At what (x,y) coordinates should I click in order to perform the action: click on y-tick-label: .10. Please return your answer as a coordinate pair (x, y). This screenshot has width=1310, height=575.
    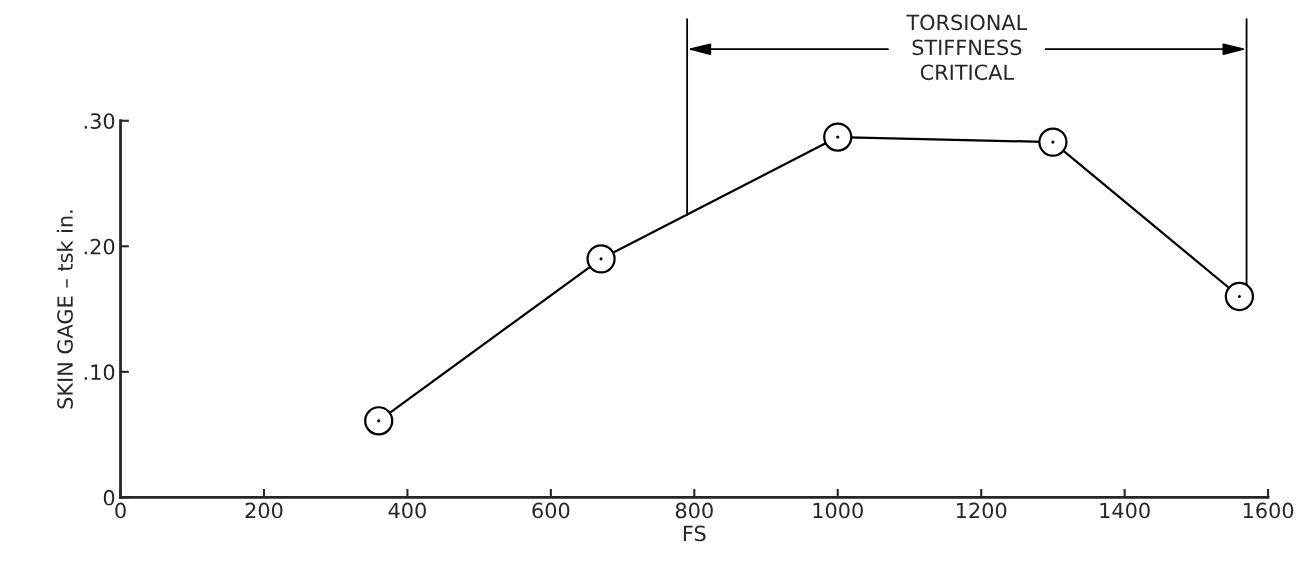
    Looking at the image, I should click on (99, 372).